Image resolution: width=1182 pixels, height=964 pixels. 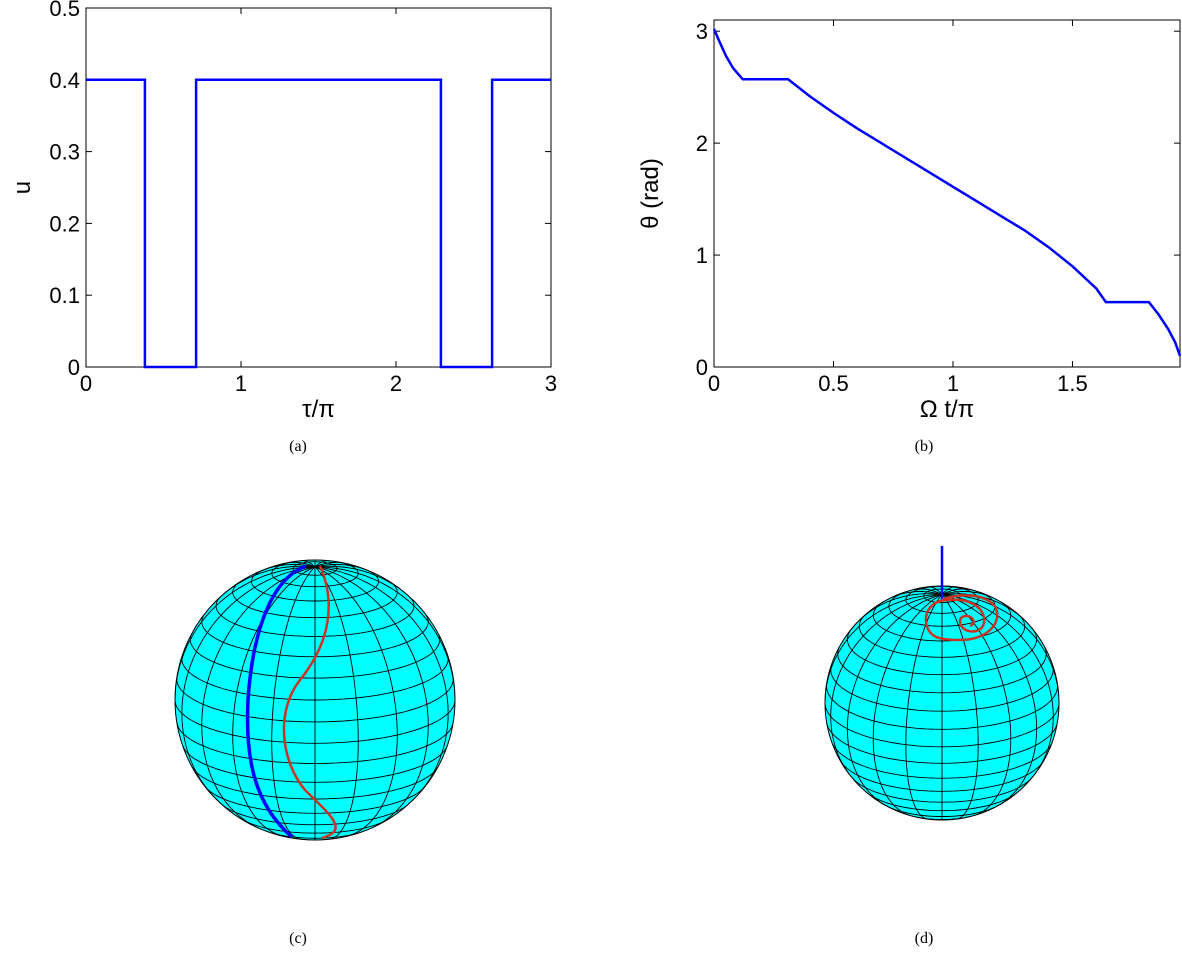 What do you see at coordinates (947, 409) in the screenshot?
I see `x-axis-label: Ω t/π` at bounding box center [947, 409].